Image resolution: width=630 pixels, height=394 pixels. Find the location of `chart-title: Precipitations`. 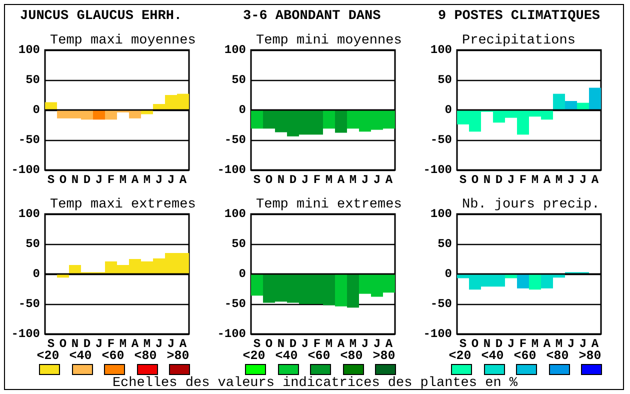

chart-title: Precipitations is located at coordinates (519, 41).